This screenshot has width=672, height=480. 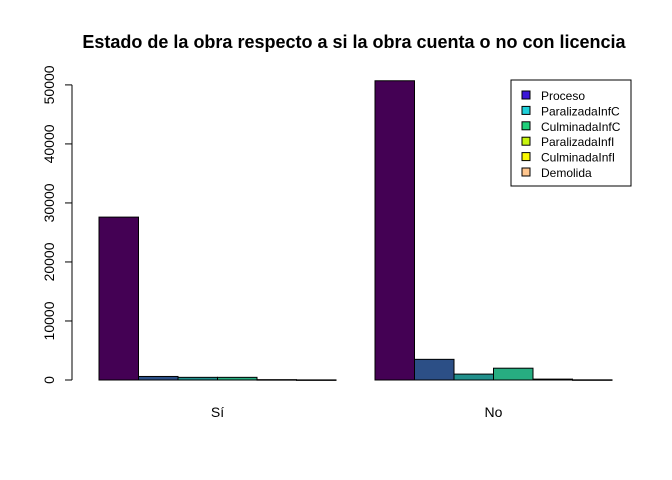 I want to click on bar-paralizadainfi-no, so click(x=513, y=374).